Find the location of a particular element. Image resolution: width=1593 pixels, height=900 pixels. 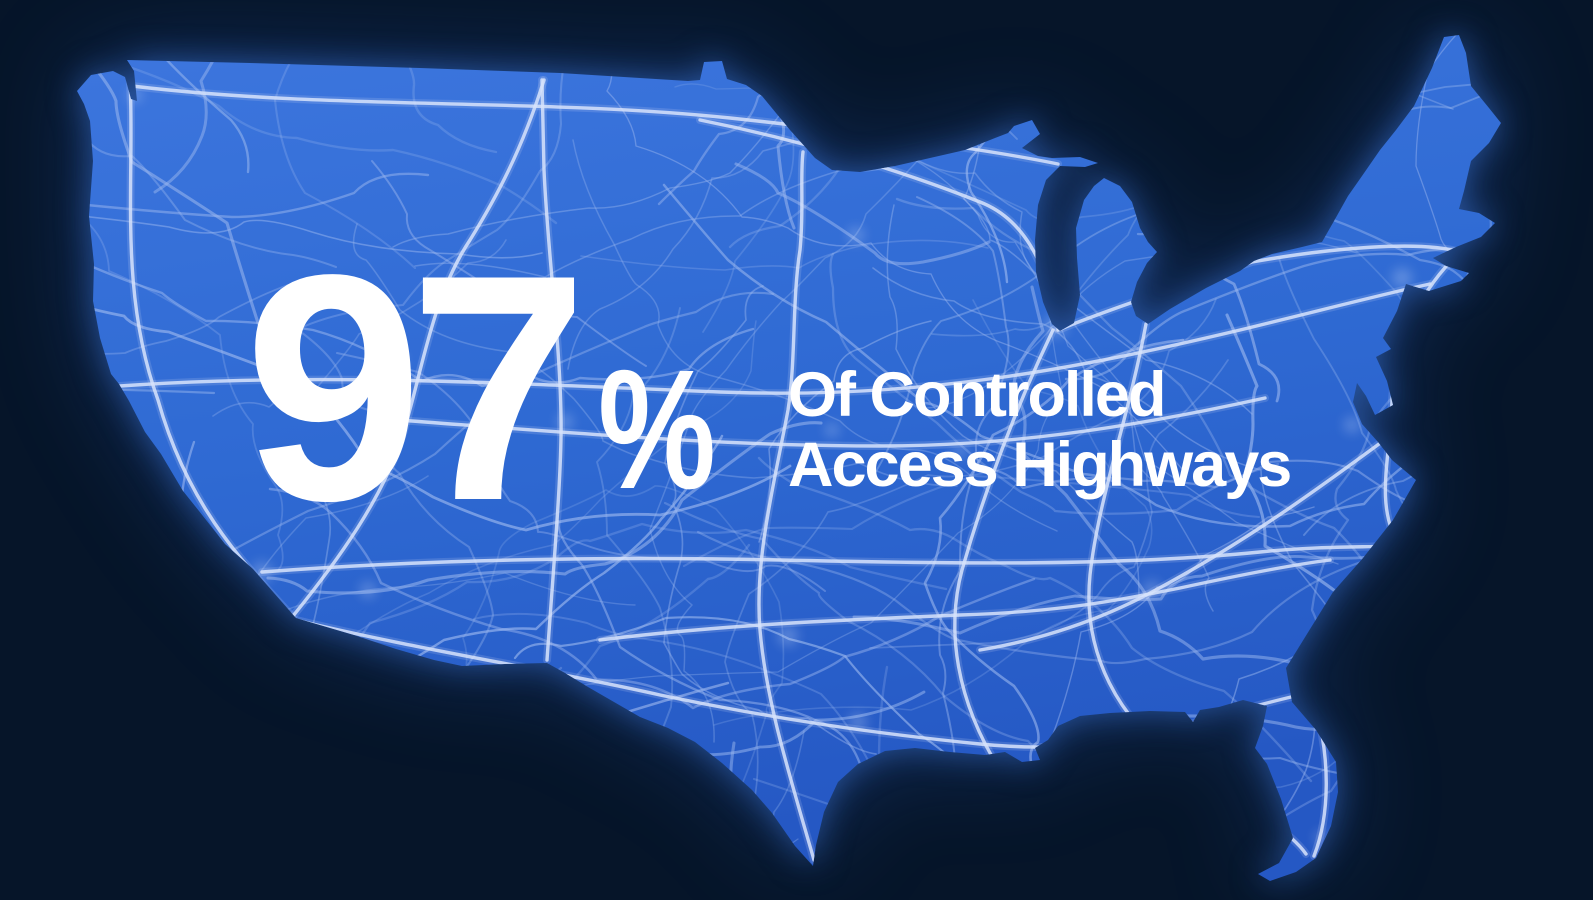

route-i70 is located at coordinates (831, 422).